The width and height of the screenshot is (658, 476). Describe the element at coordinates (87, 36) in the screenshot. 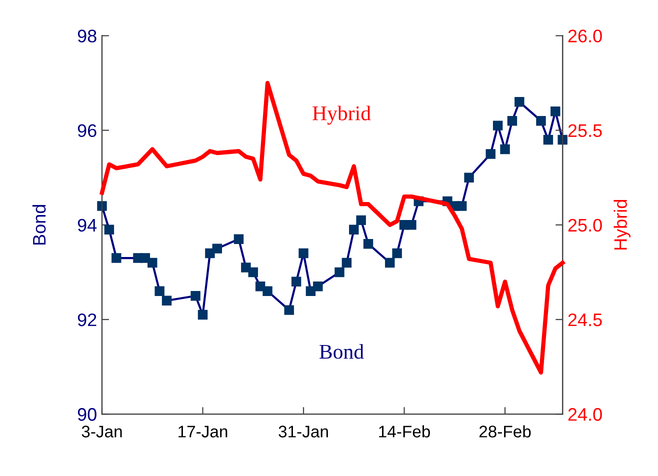

I see `y-tick-label: 98` at that location.